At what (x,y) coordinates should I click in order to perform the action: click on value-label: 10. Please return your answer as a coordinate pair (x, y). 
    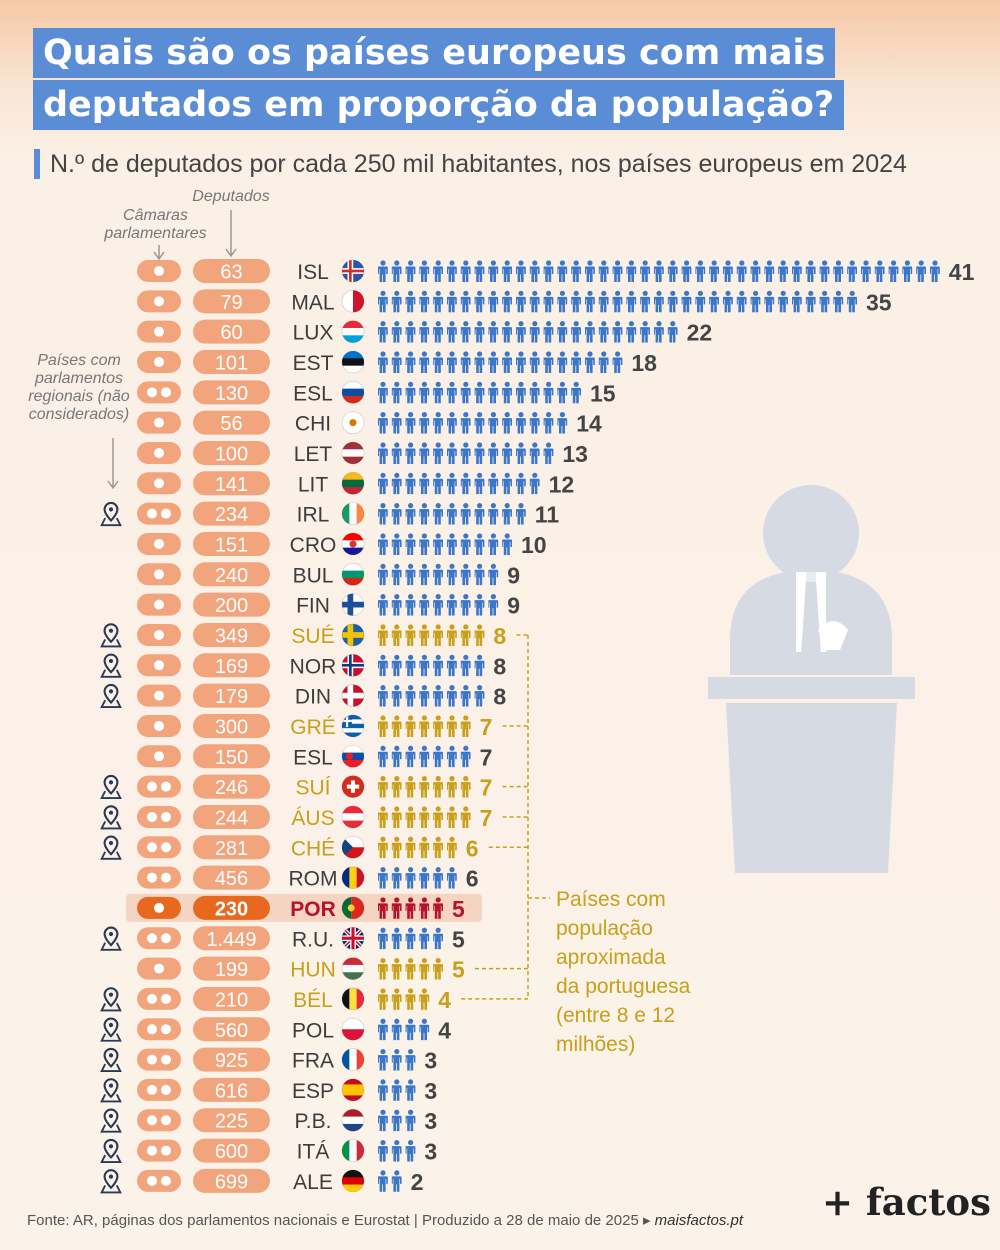
    Looking at the image, I should click on (534, 545).